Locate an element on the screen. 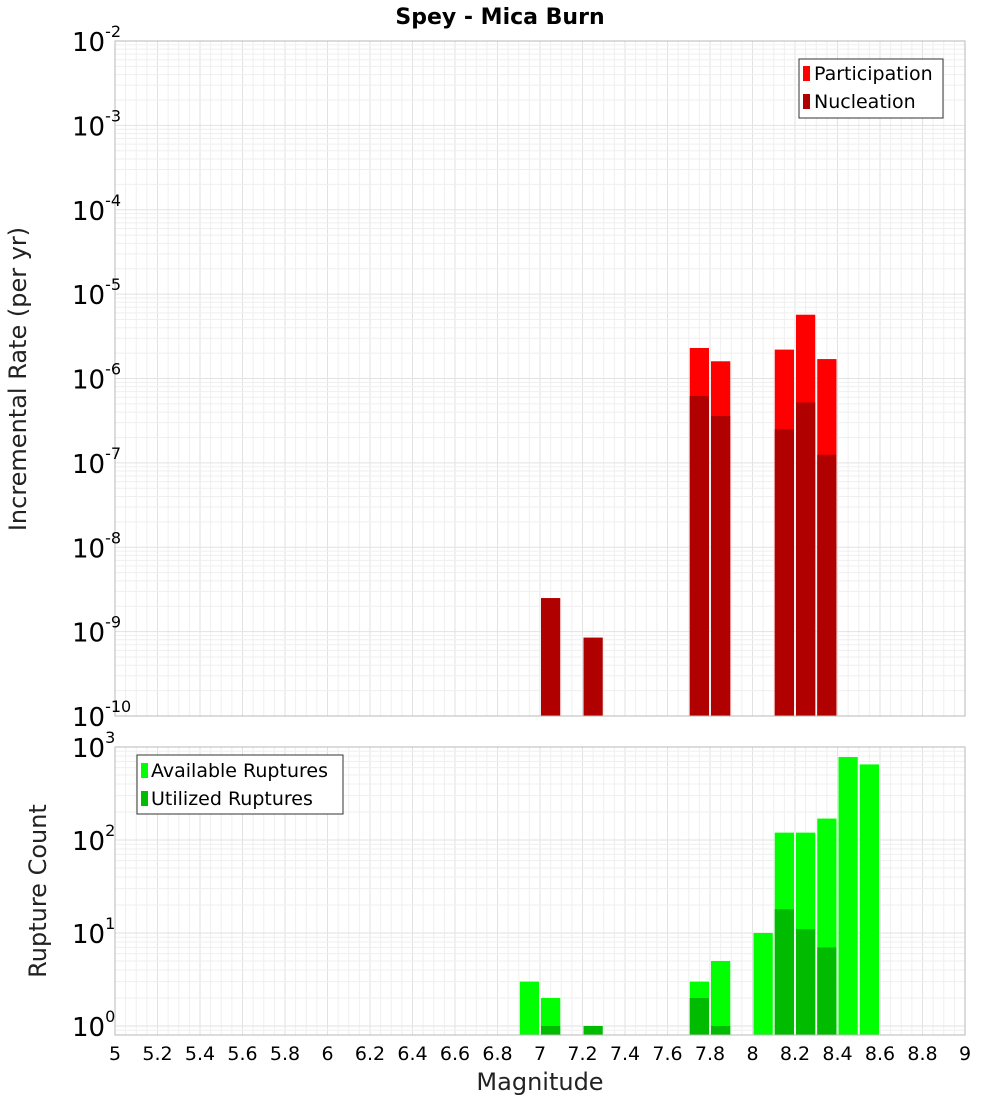 The image size is (1000, 1100). x-tick-label: 9 is located at coordinates (965, 1054).